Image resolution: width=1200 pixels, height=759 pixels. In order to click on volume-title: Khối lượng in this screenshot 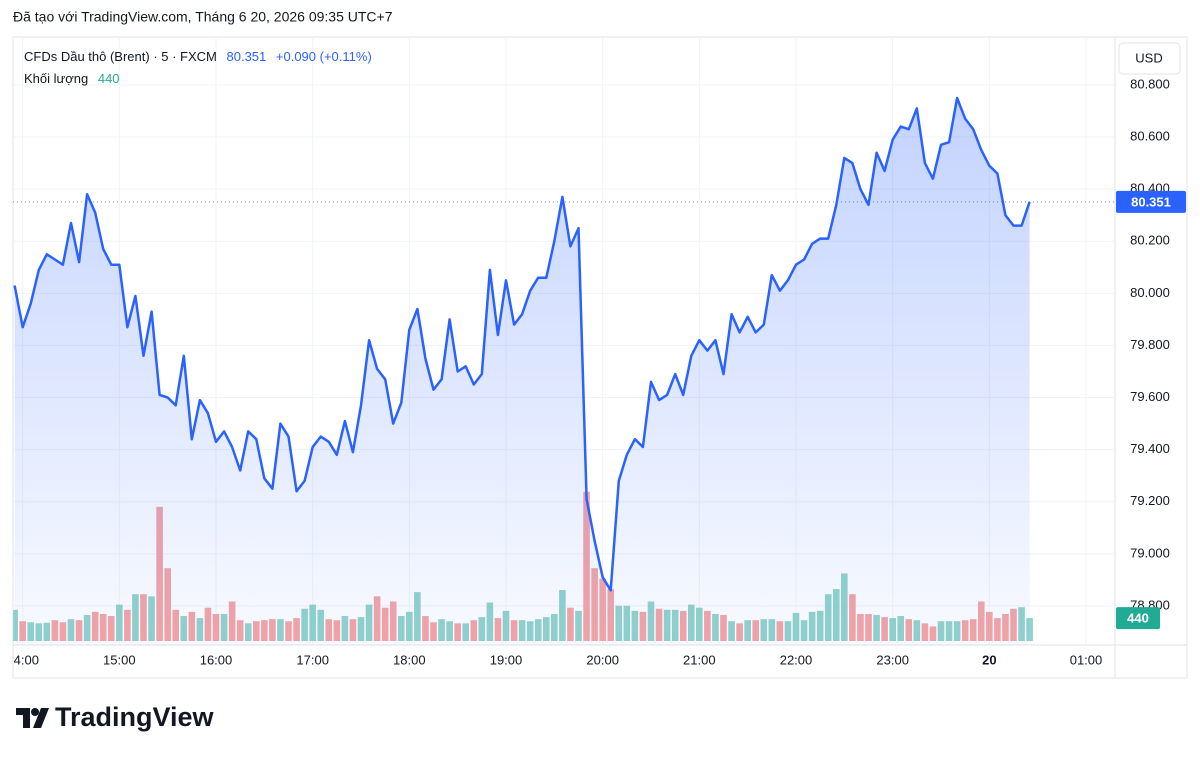, I will do `click(56, 78)`.